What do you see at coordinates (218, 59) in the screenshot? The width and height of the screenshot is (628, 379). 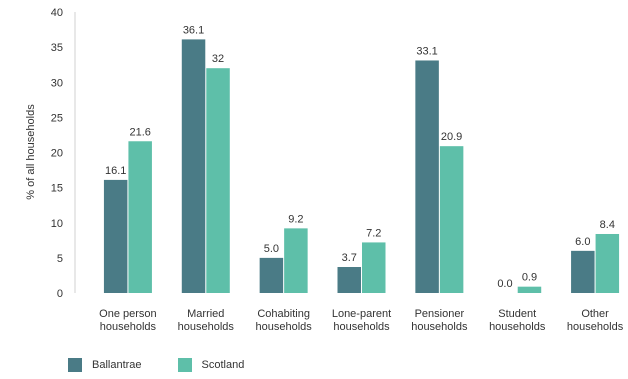 I see `data-label-scotland-1: 32` at bounding box center [218, 59].